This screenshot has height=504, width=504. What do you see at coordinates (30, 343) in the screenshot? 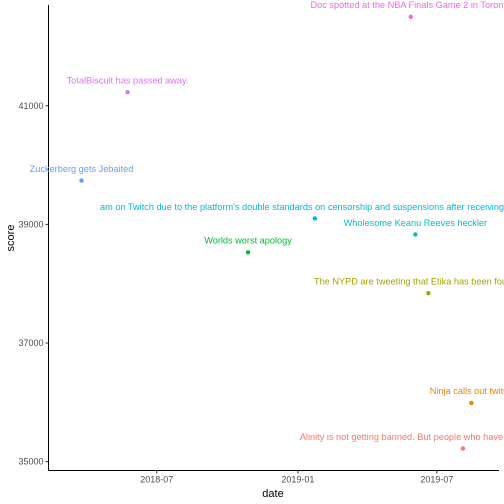
I see `y-tick-label: 37000` at bounding box center [30, 343].